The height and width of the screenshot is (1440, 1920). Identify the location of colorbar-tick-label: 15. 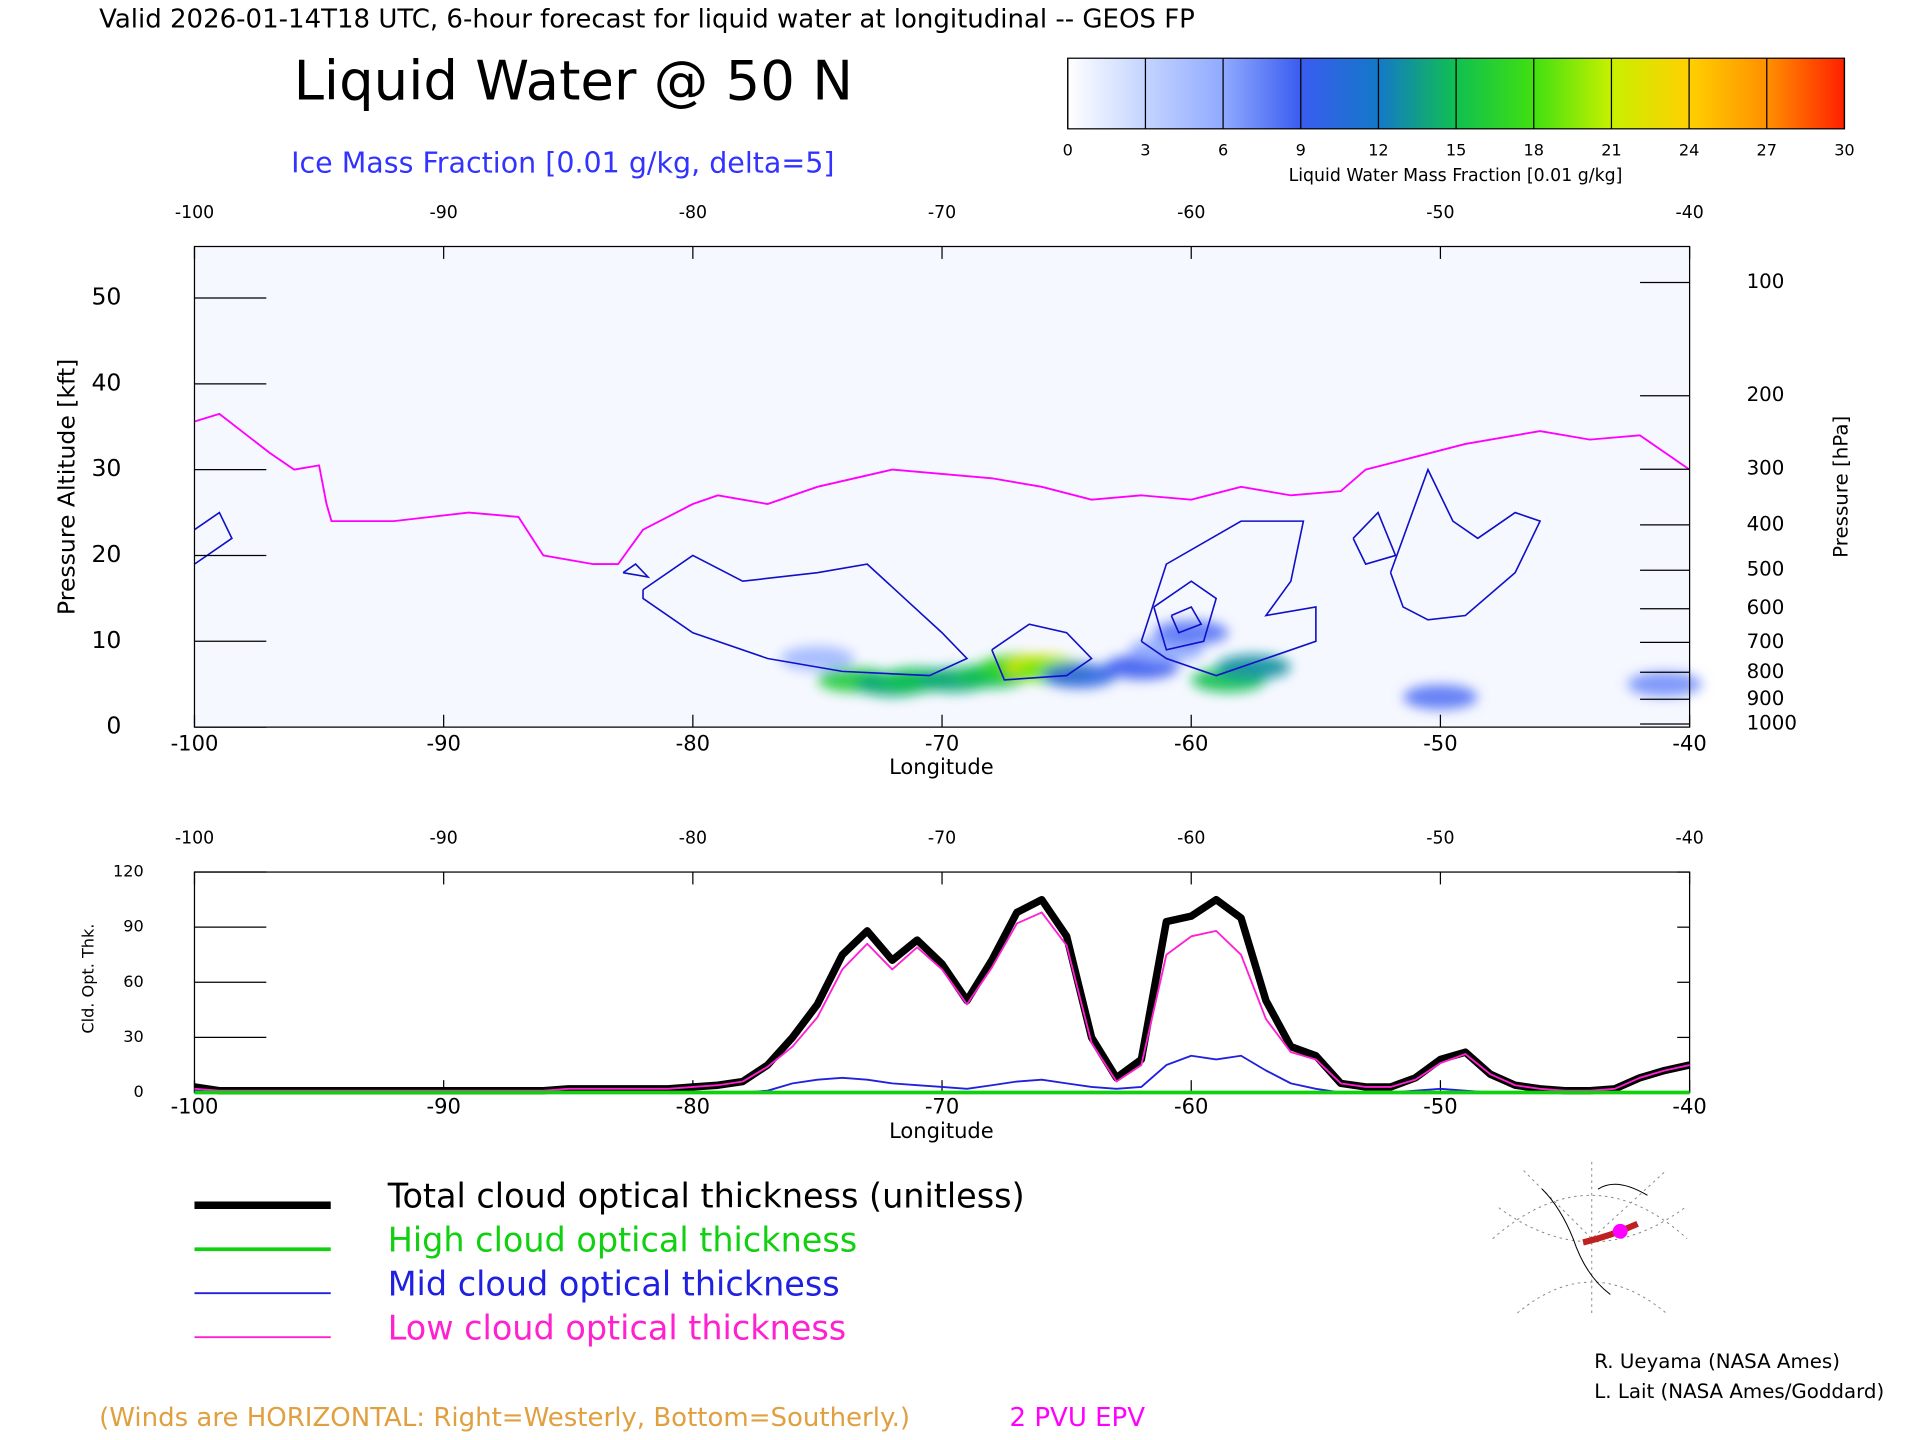
(1456, 150).